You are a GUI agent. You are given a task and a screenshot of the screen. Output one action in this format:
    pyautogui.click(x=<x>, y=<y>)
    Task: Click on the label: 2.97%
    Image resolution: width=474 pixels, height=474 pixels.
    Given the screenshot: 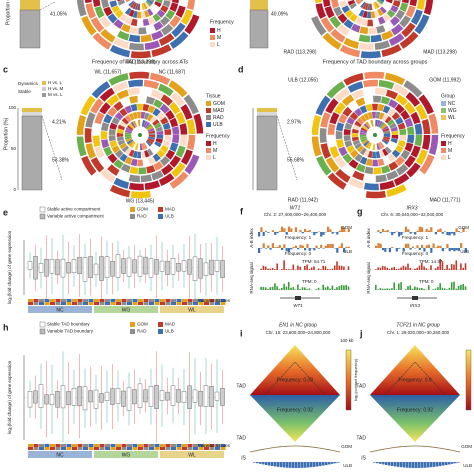 What is the action you would take?
    pyautogui.click(x=294, y=122)
    